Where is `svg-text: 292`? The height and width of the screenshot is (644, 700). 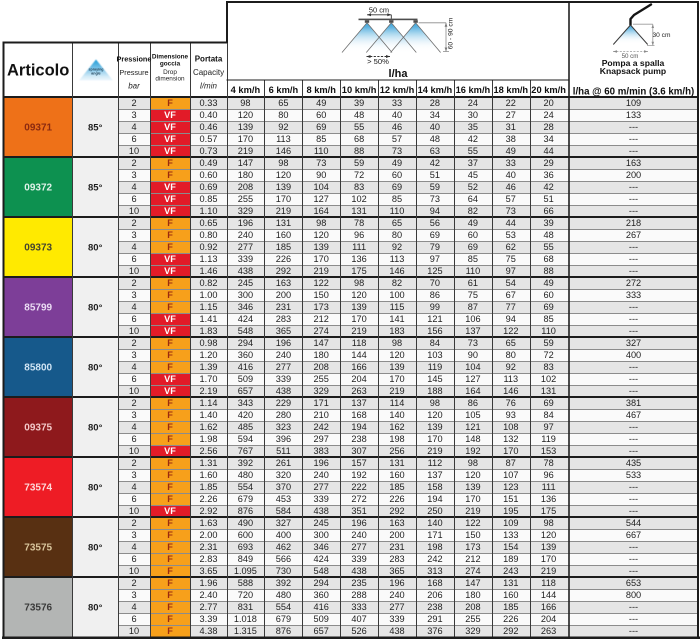
svg-text: 292 is located at coordinates (510, 631).